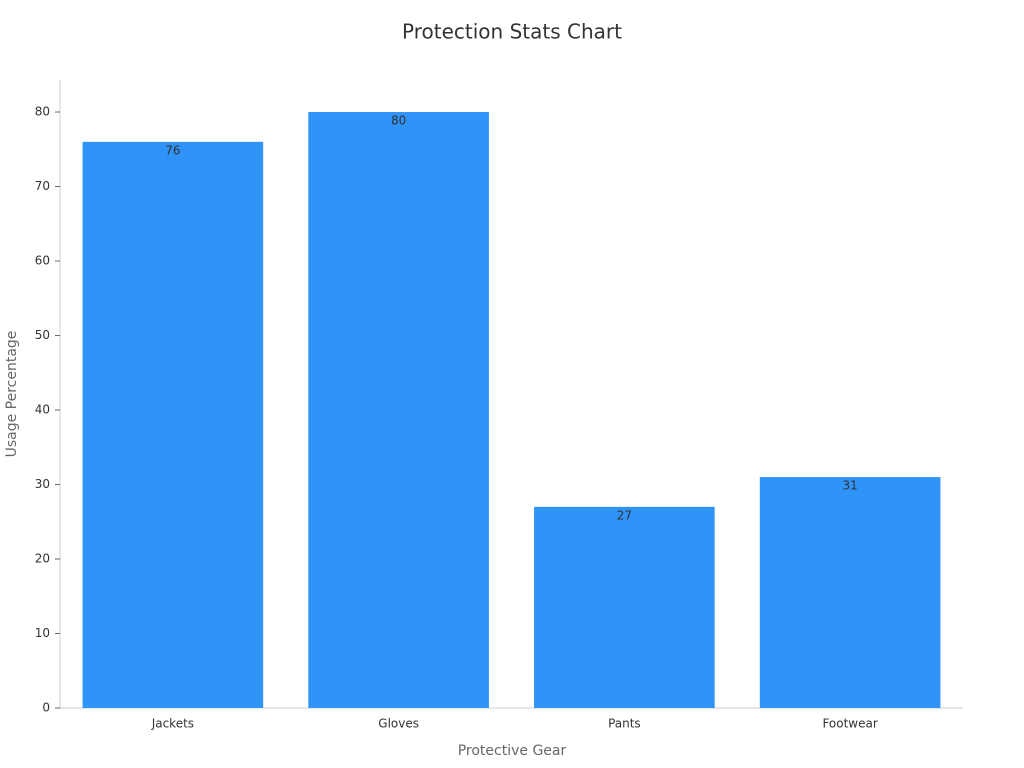 The height and width of the screenshot is (768, 1024). What do you see at coordinates (12, 394) in the screenshot?
I see `y-axis-label: Usage Percentage` at bounding box center [12, 394].